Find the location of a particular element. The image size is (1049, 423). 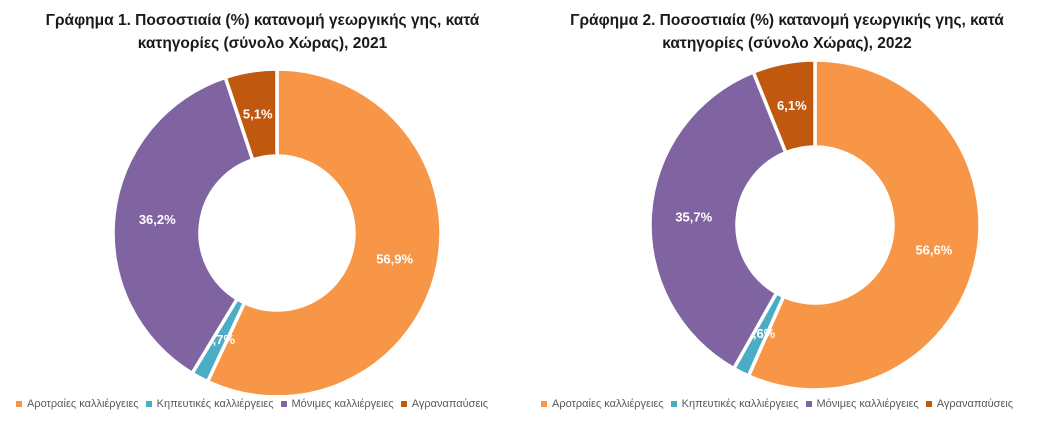

data-label: 56,6% is located at coordinates (933, 250).